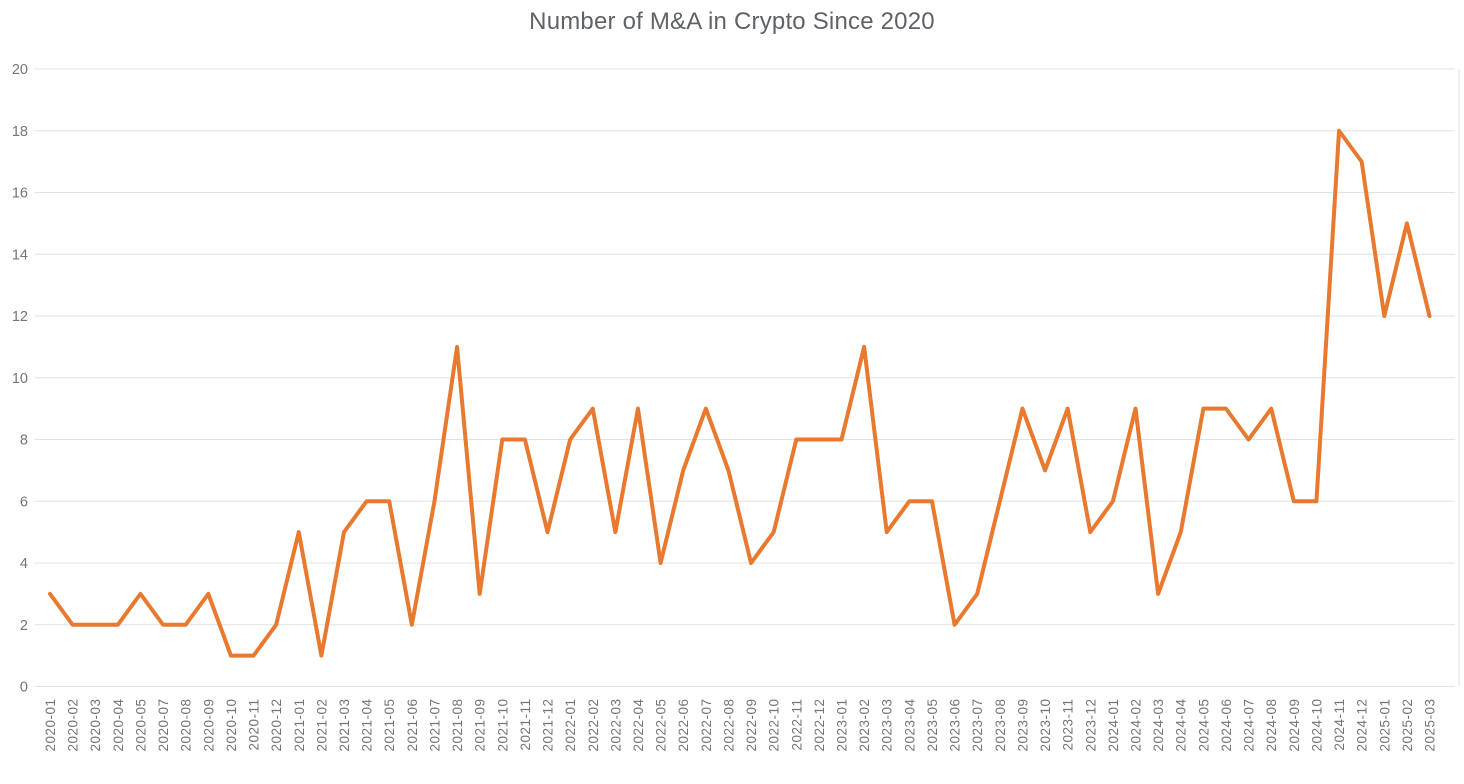 This screenshot has width=1464, height=784. I want to click on x-axis-tick-label: 2020-10, so click(231, 725).